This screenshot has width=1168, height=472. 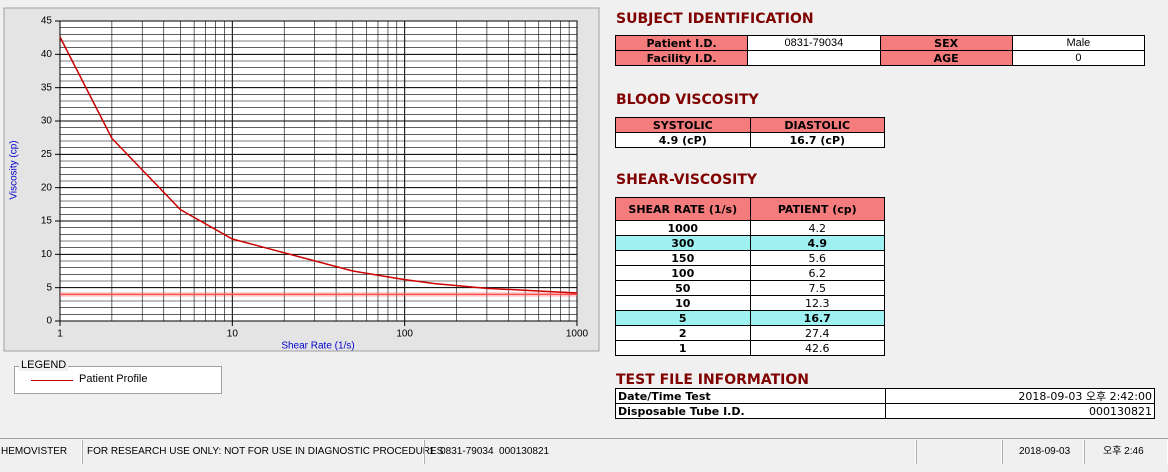 What do you see at coordinates (49, 321) in the screenshot?
I see `y-tick-label: 0` at bounding box center [49, 321].